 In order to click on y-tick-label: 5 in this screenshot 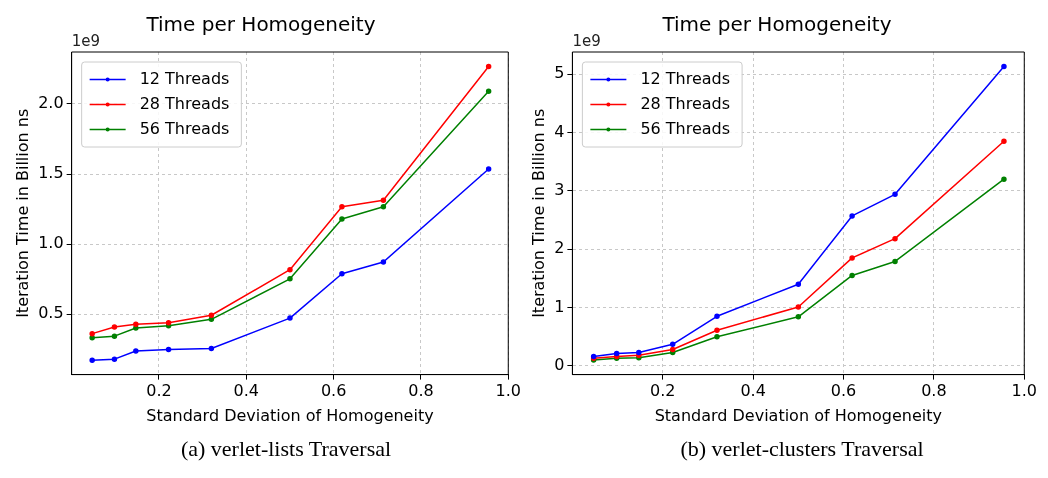, I will do `click(559, 73)`.